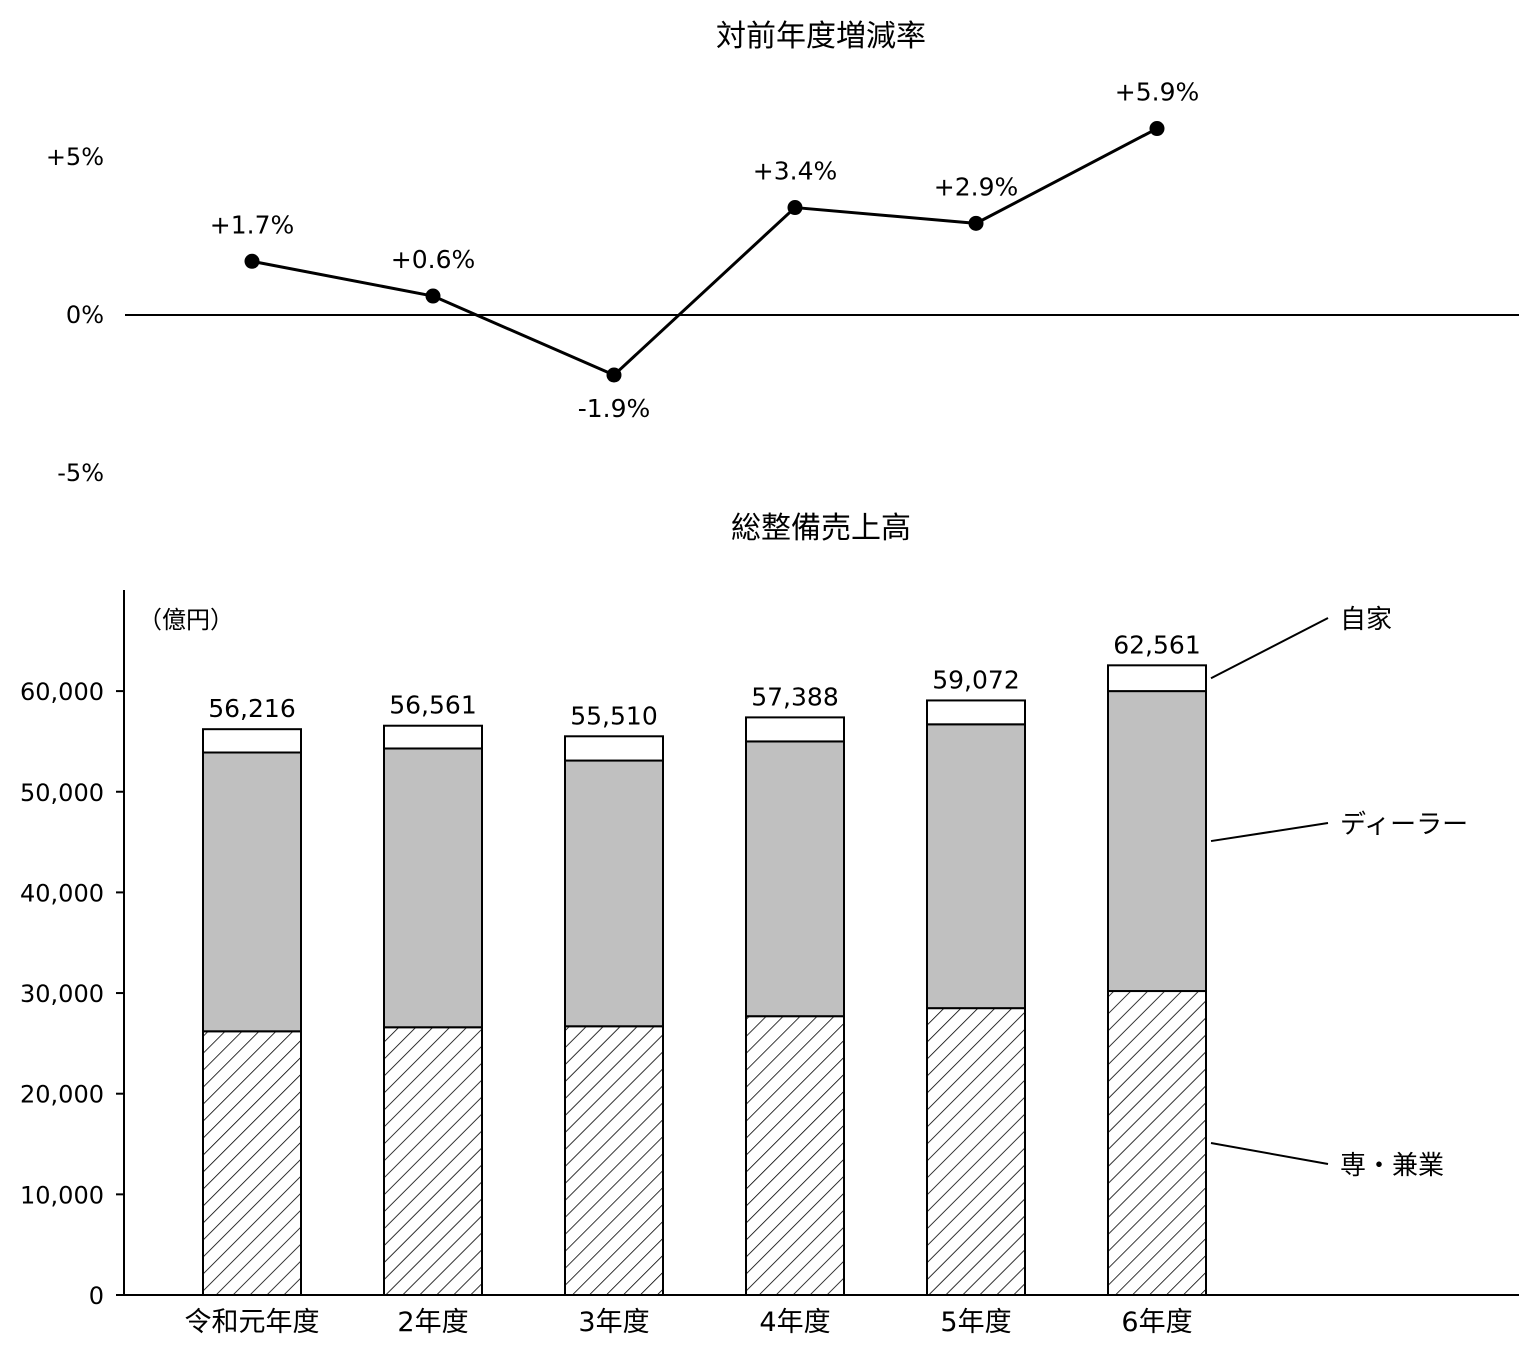  I want to click on growth-rate-data-label: +2.9%, so click(976, 186).